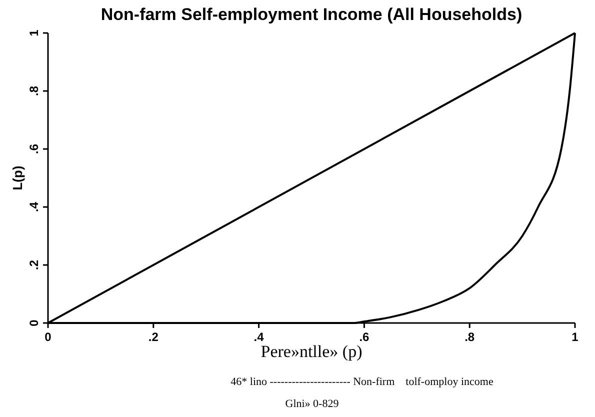 Image resolution: width=595 pixels, height=417 pixels. What do you see at coordinates (34, 149) in the screenshot?
I see `y-tick-label: .6` at bounding box center [34, 149].